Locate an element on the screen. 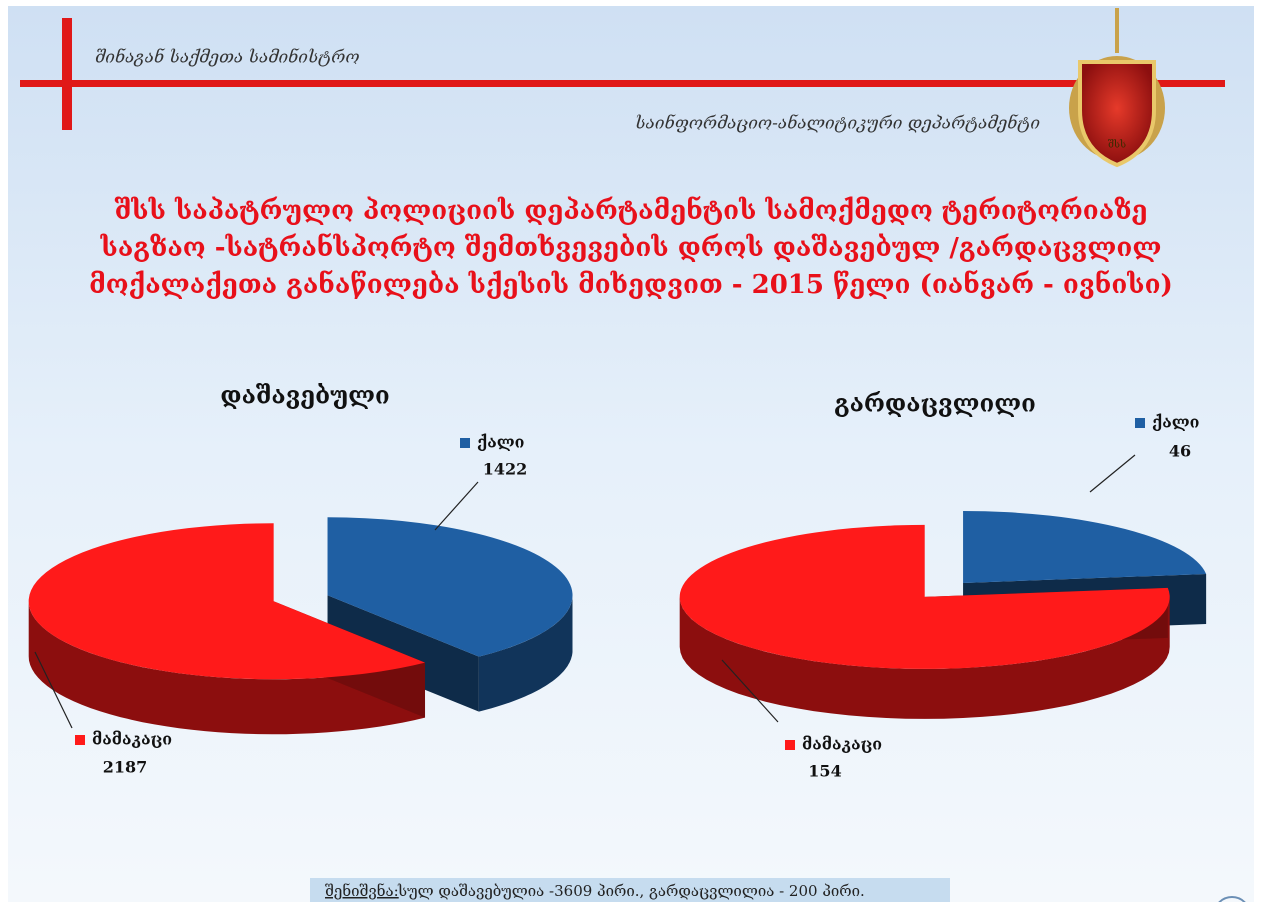  value-label: 2187 is located at coordinates (125, 767).